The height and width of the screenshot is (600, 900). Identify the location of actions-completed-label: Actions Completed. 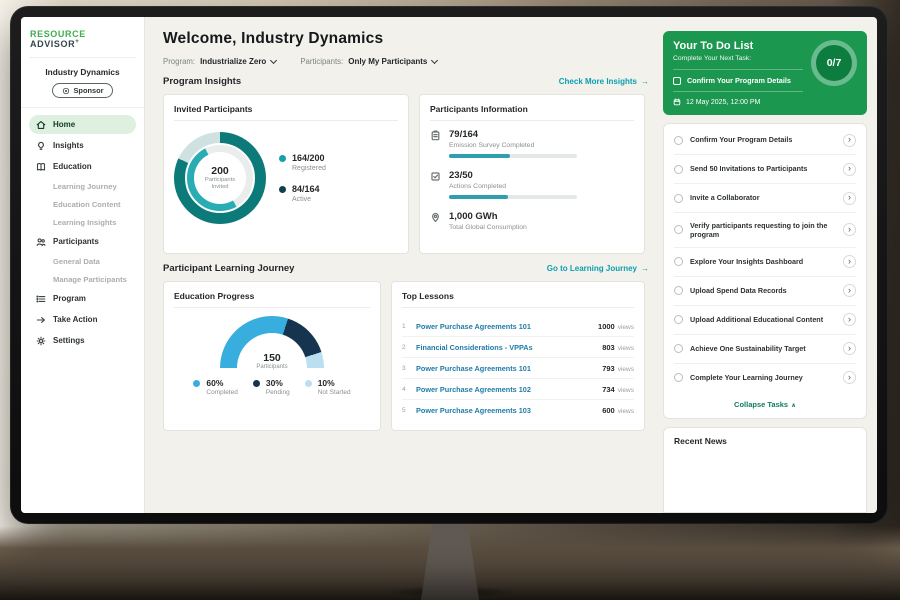
(478, 186).